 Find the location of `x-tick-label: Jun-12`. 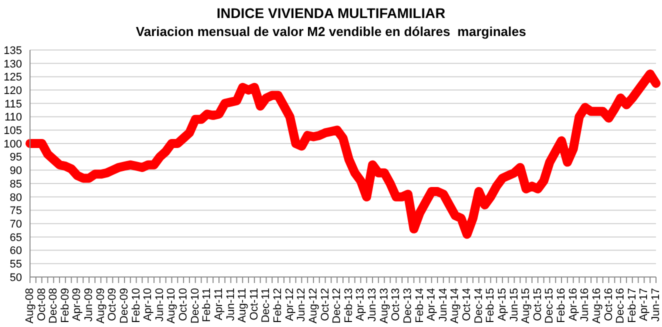

x-tick-label: Jun-12 is located at coordinates (302, 305).